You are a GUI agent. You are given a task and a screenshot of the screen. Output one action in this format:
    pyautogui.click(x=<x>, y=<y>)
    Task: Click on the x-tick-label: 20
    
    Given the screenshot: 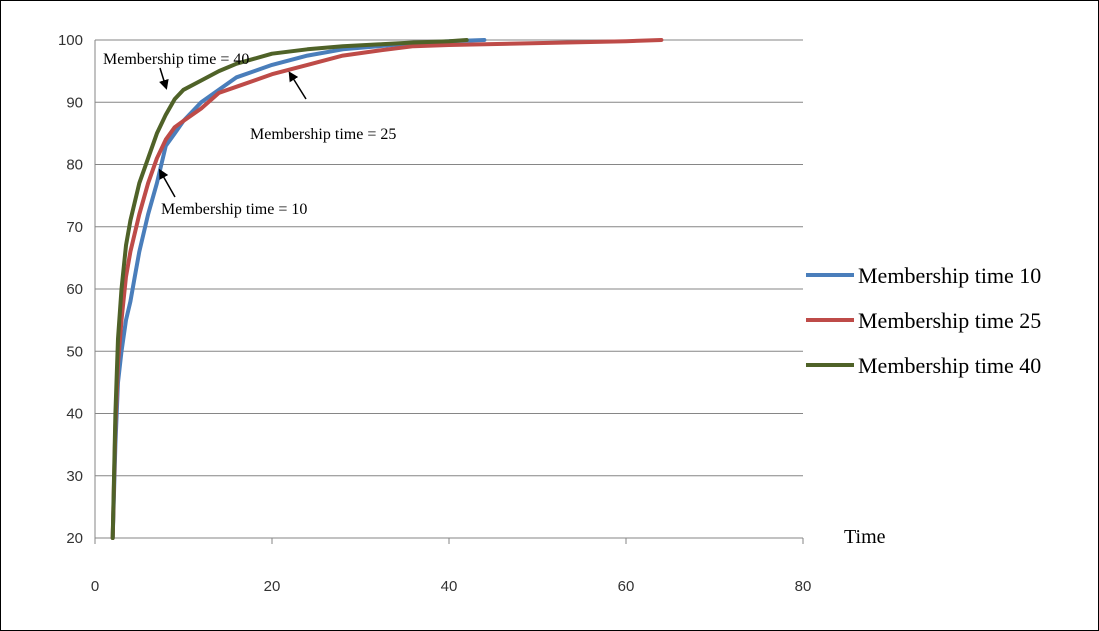 What is the action you would take?
    pyautogui.click(x=272, y=586)
    